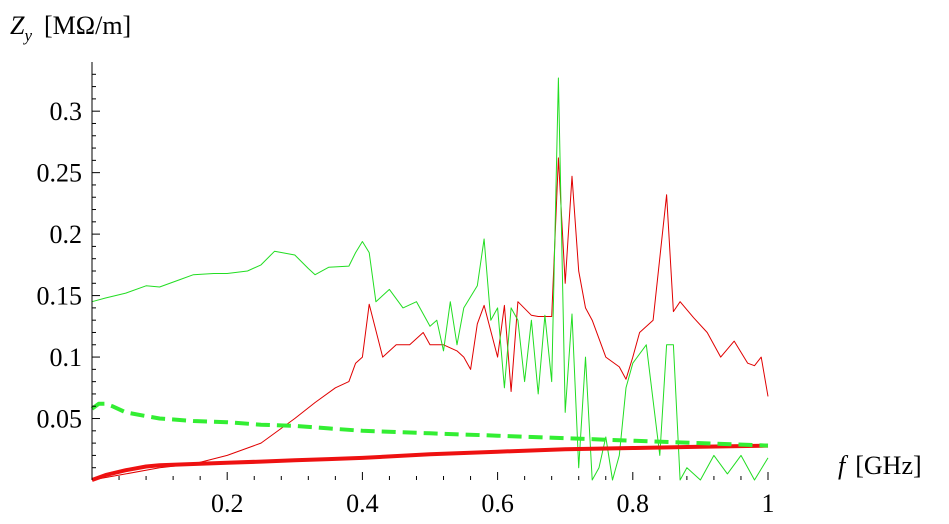  What do you see at coordinates (60, 173) in the screenshot?
I see `y-tick-label: 0.25` at bounding box center [60, 173].